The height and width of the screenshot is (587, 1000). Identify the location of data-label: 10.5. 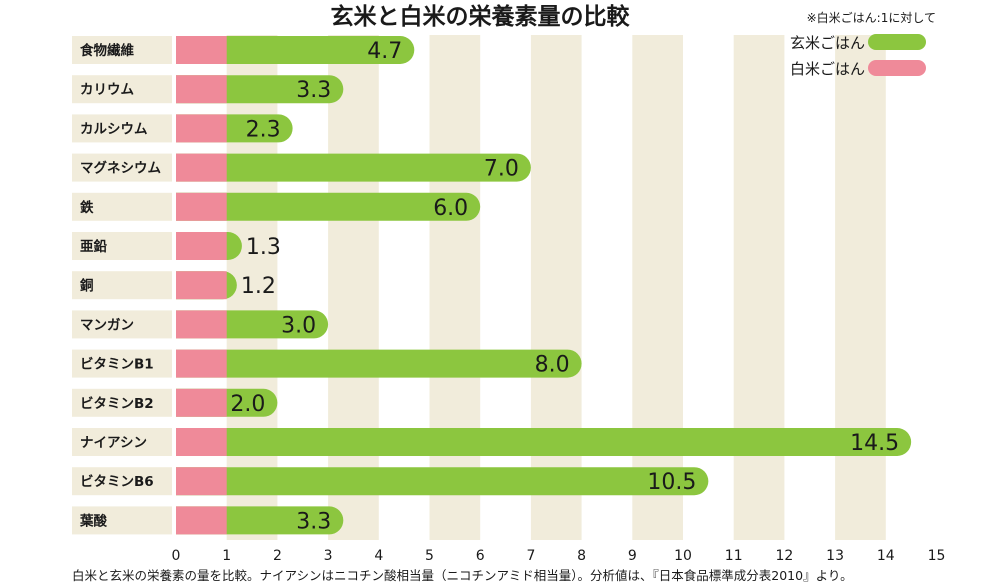
(671, 482).